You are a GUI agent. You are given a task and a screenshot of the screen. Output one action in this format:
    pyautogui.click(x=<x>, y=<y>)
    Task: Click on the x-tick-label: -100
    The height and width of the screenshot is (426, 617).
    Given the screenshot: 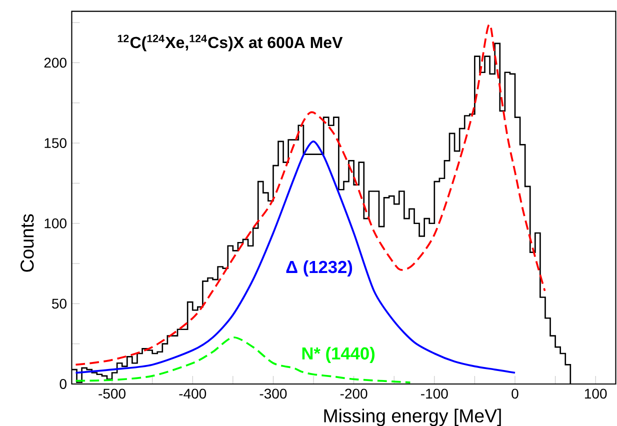 What is the action you would take?
    pyautogui.click(x=434, y=393)
    